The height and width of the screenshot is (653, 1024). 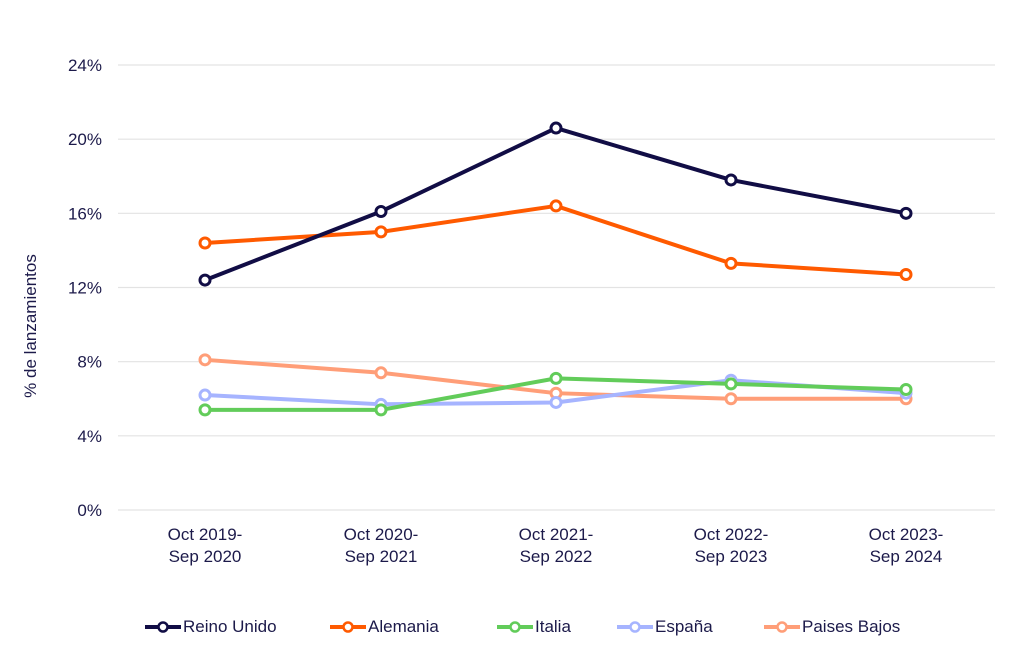 What do you see at coordinates (731, 534) in the screenshot?
I see `x-tick-label-line: Oct 2022-` at bounding box center [731, 534].